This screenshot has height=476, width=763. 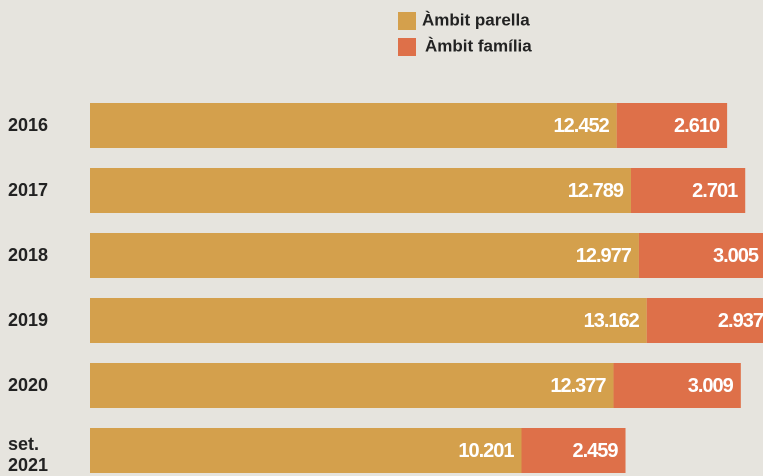 What do you see at coordinates (595, 451) in the screenshot?
I see `value-label: 2.459` at bounding box center [595, 451].